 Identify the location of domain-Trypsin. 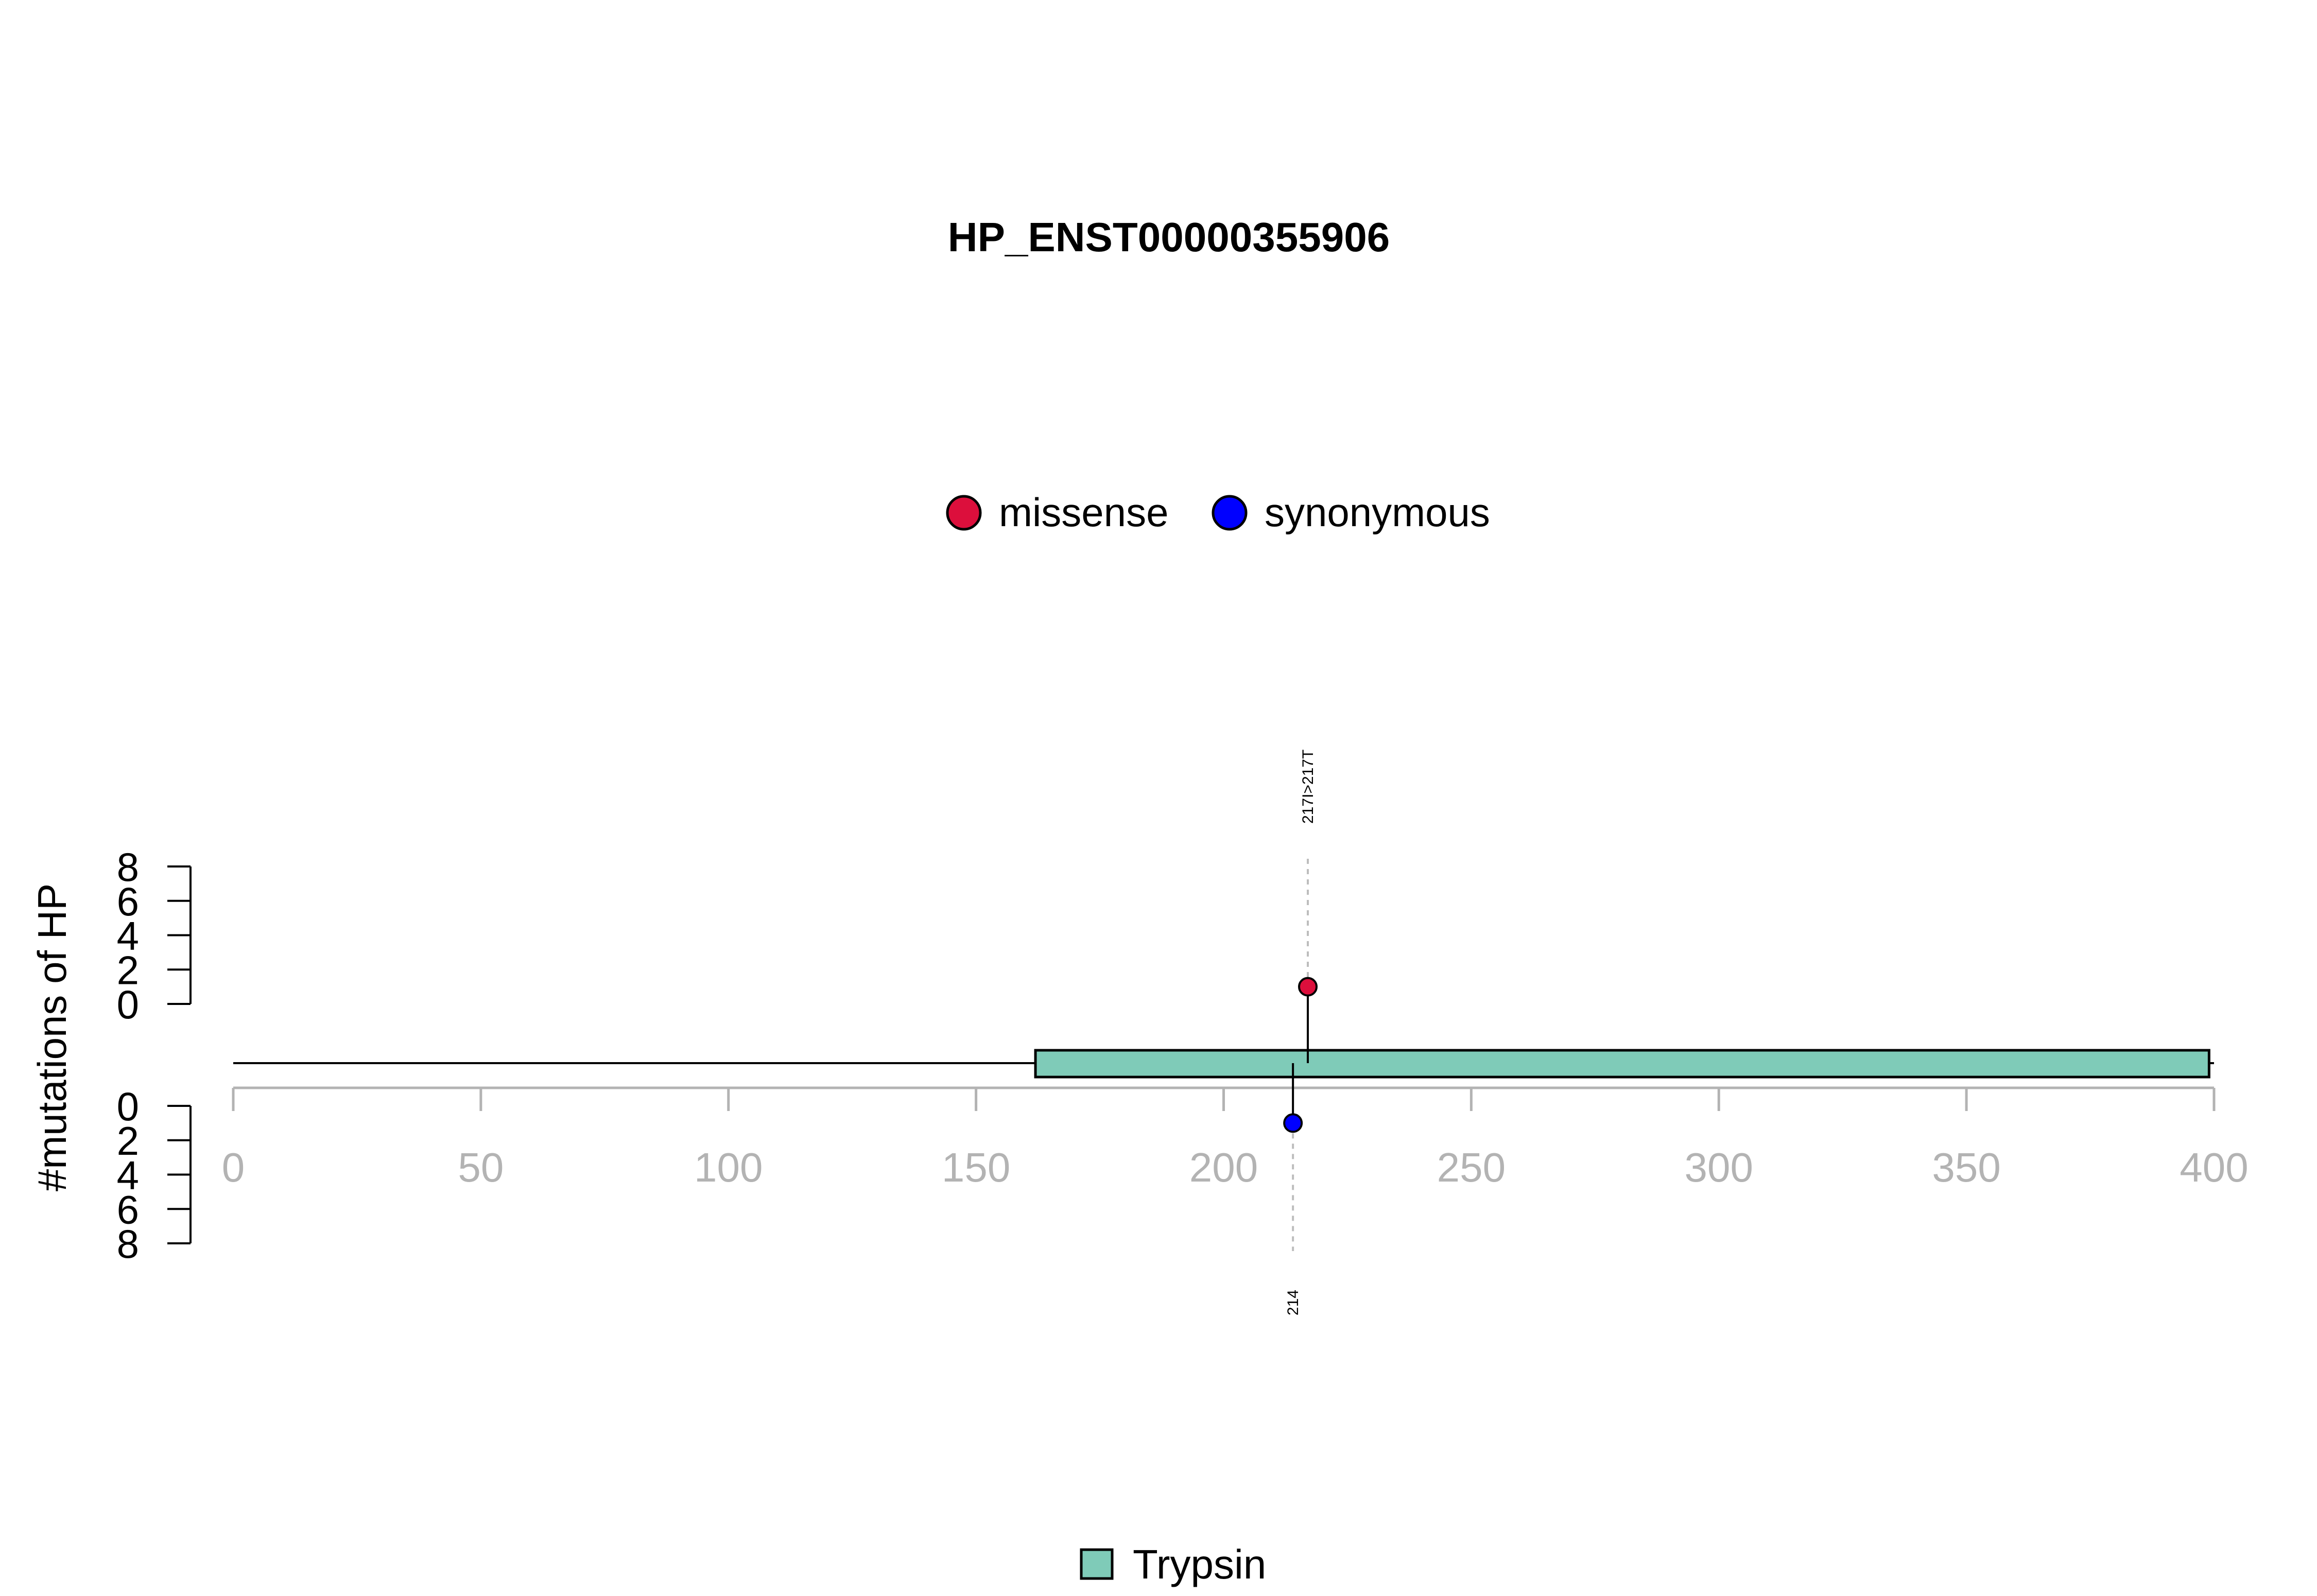
(1622, 1064).